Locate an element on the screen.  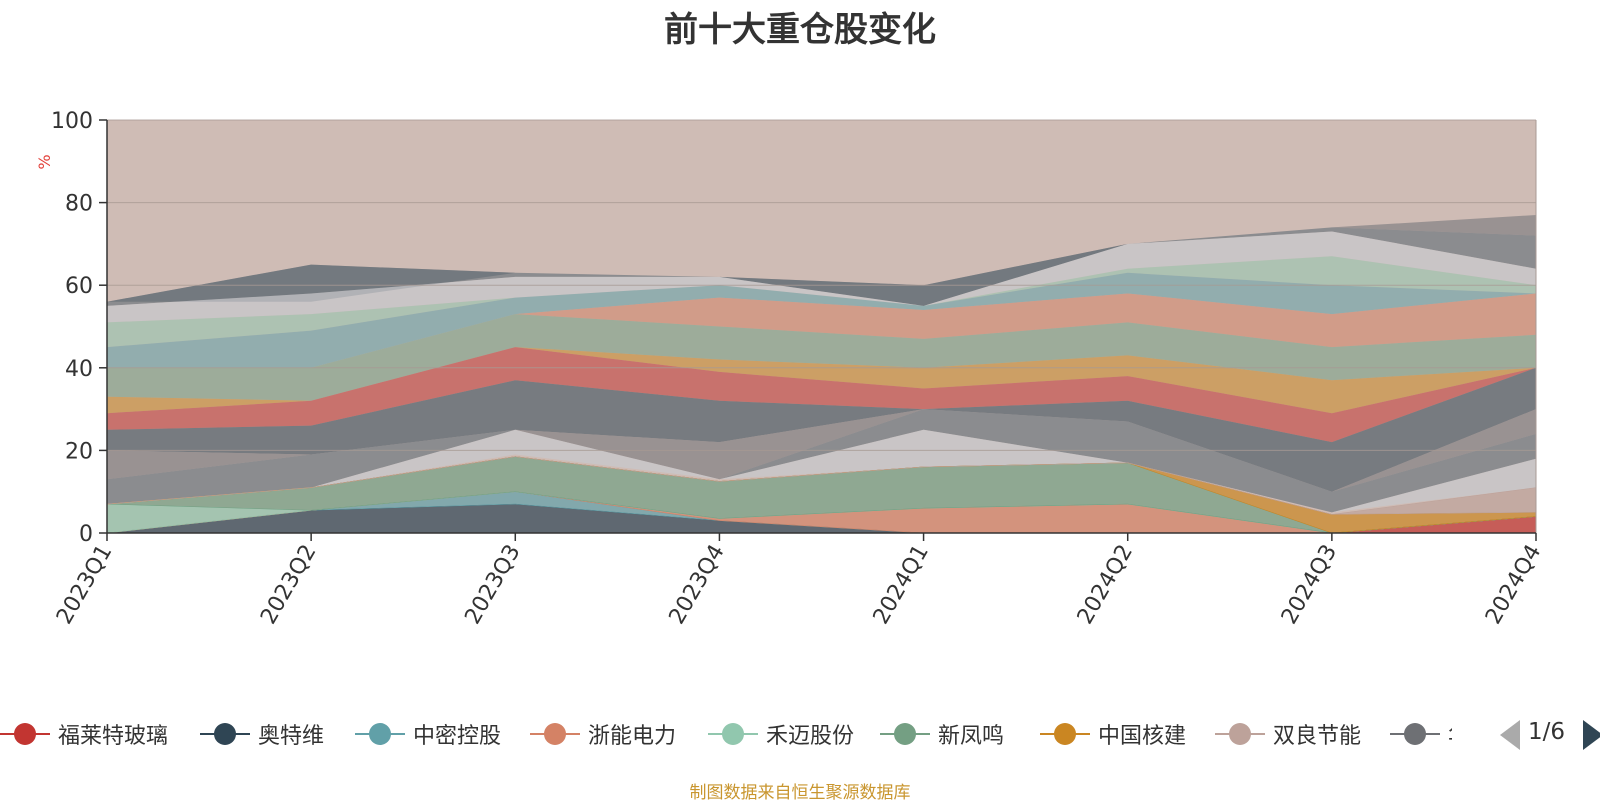
y-tick-label: 20 is located at coordinates (79, 451).